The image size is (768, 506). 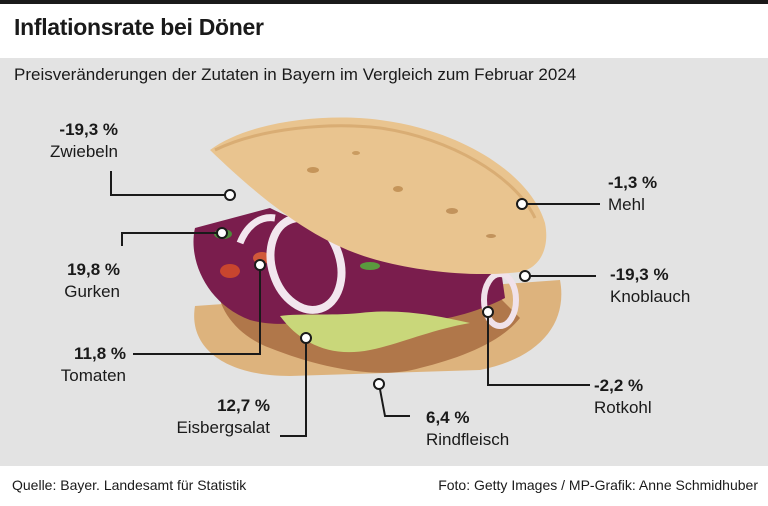 I want to click on lettuce, so click(x=375, y=332).